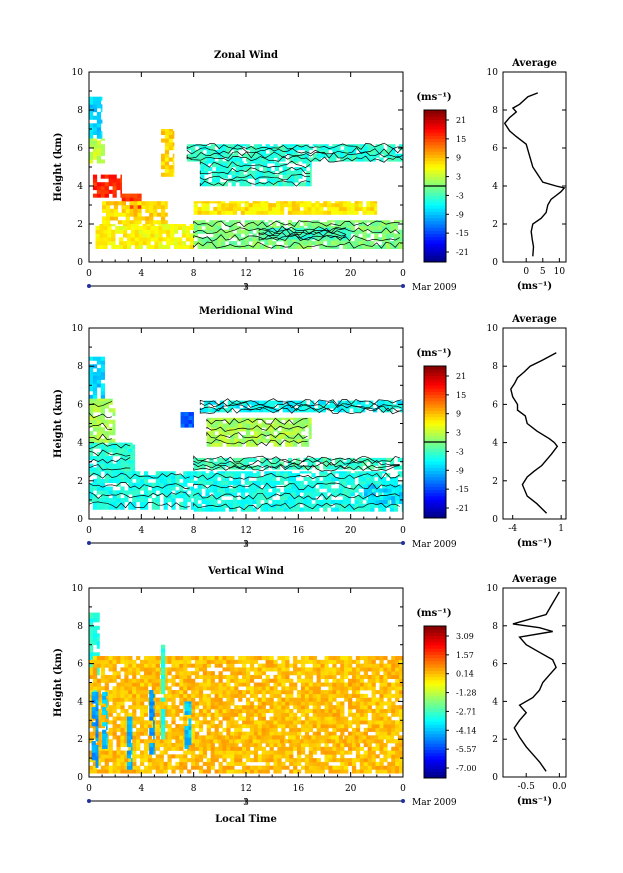 The image size is (623, 873). What do you see at coordinates (433, 97) in the screenshot?
I see `colorbar-unit: (ms⁻¹)` at bounding box center [433, 97].